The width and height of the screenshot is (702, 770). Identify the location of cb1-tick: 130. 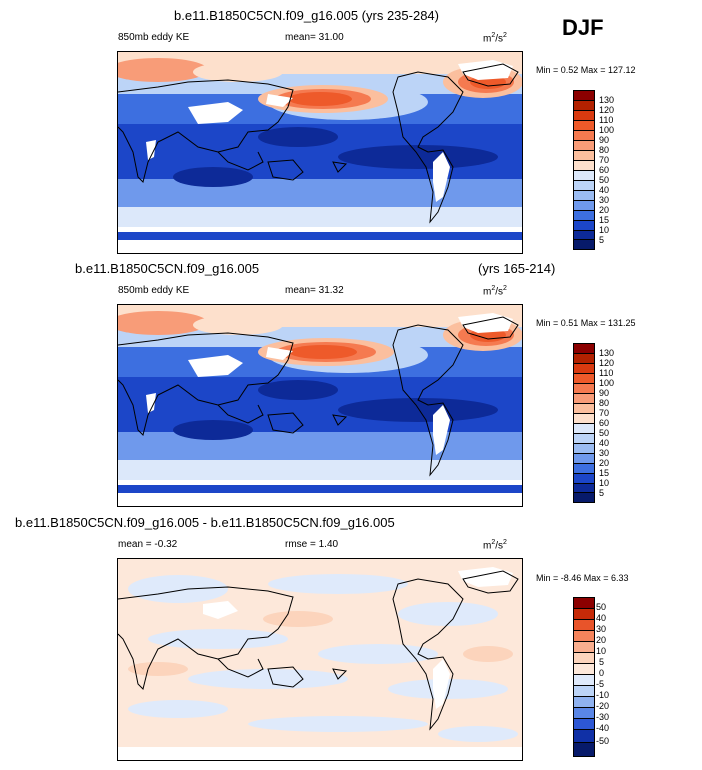
(607, 100).